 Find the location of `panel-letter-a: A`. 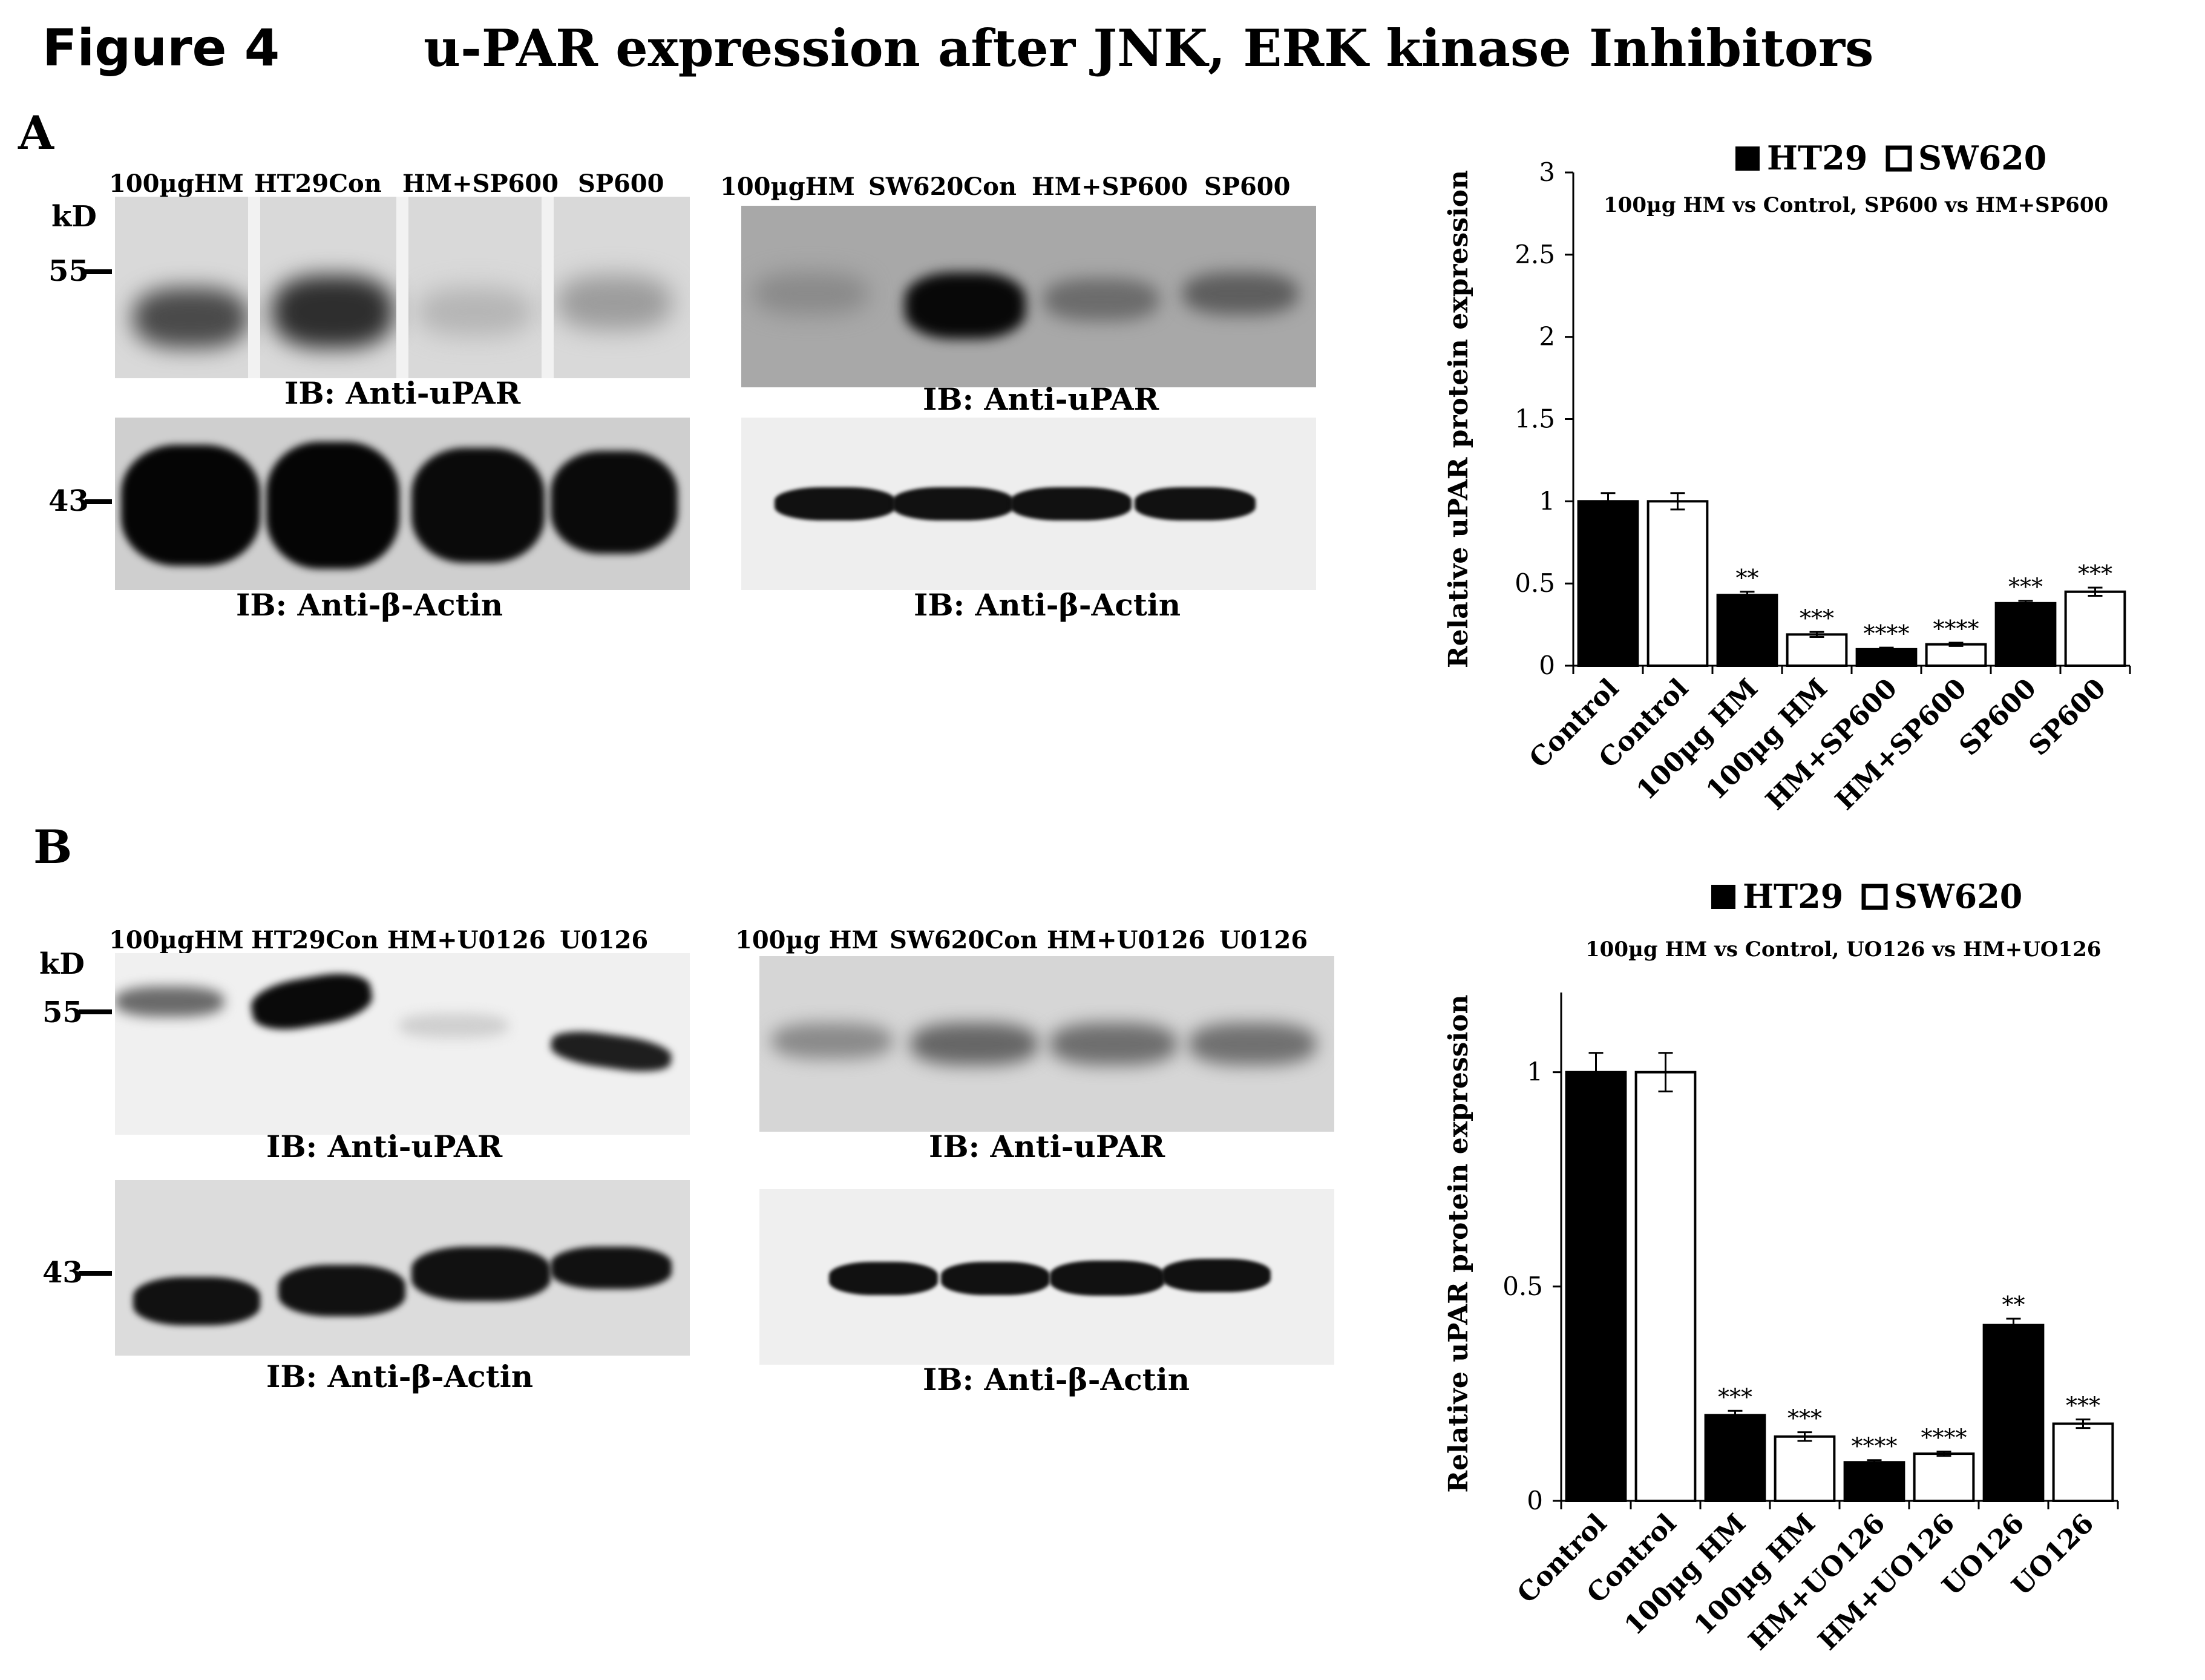

panel-letter-a: A is located at coordinates (36, 133).